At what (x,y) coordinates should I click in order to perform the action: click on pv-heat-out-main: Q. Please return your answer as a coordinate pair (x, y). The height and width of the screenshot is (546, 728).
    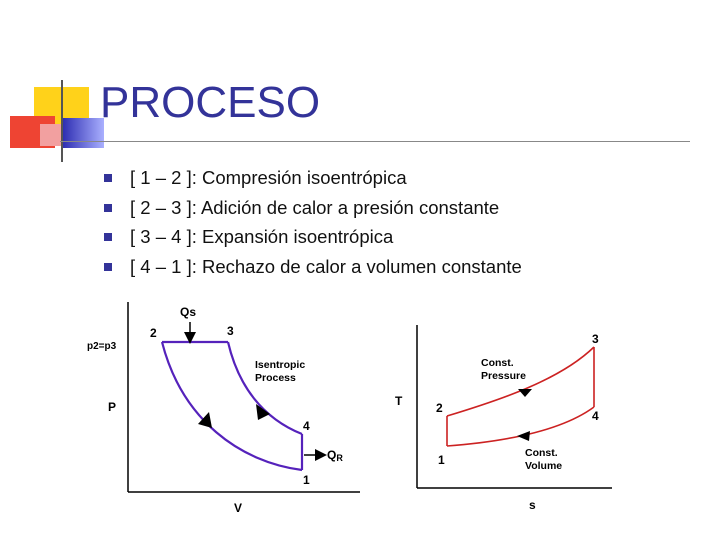
    Looking at the image, I should click on (331, 455).